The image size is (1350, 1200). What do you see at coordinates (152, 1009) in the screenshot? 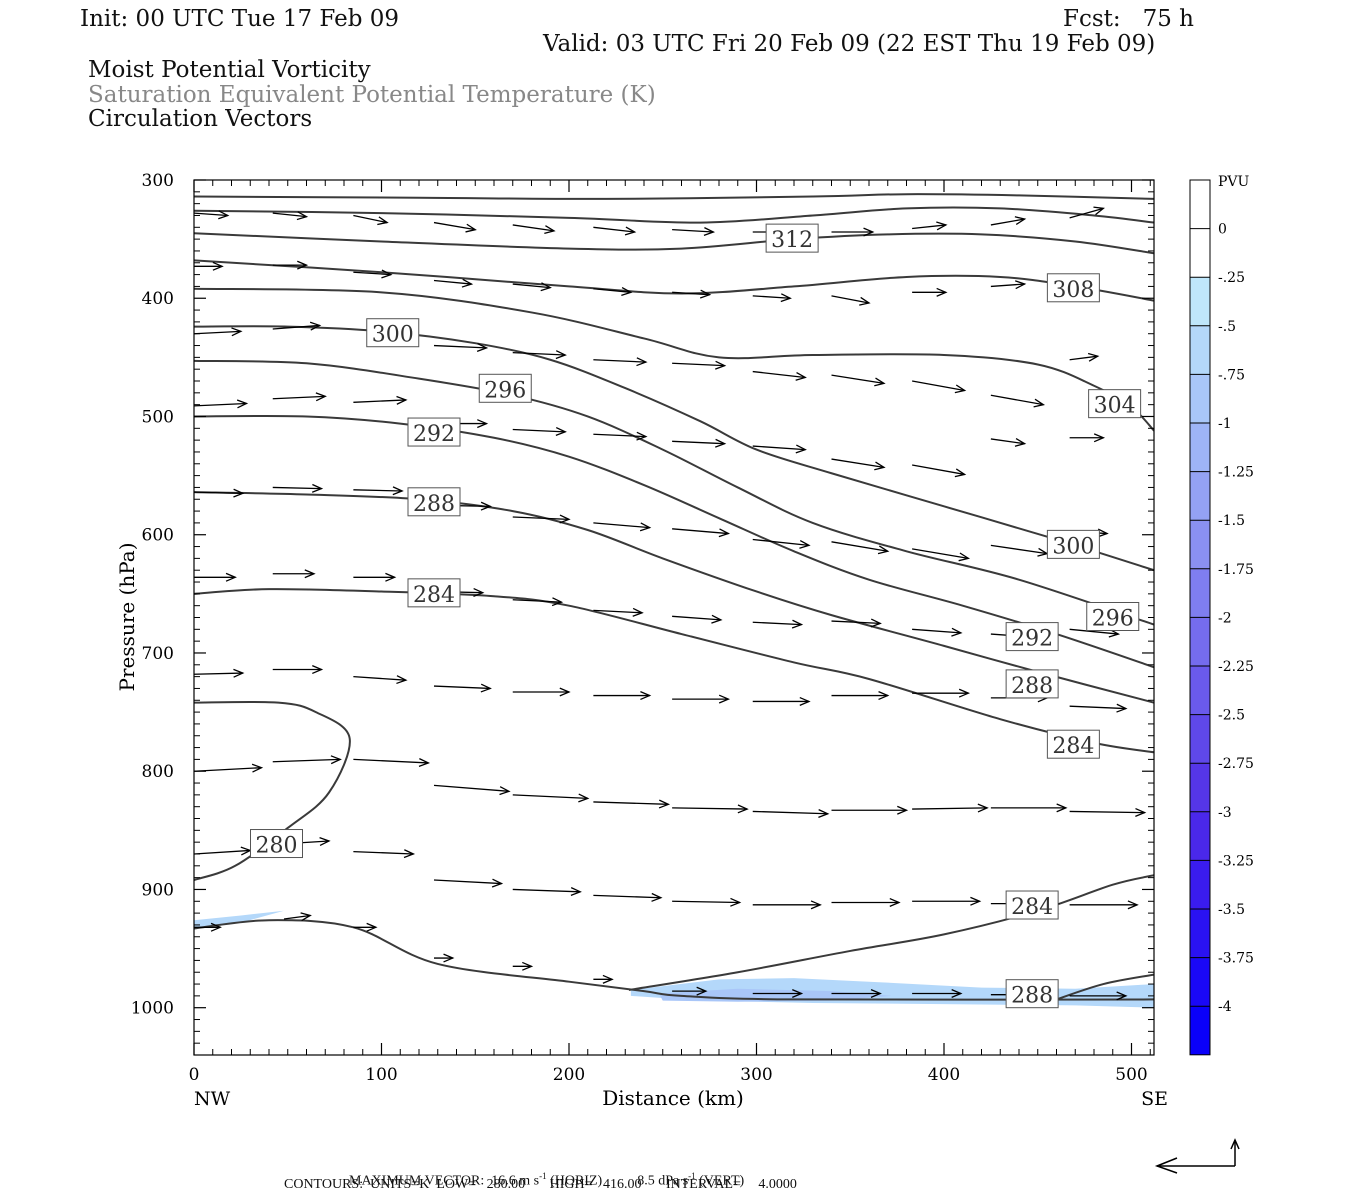
I see `y-tick-label: 1000` at bounding box center [152, 1009].